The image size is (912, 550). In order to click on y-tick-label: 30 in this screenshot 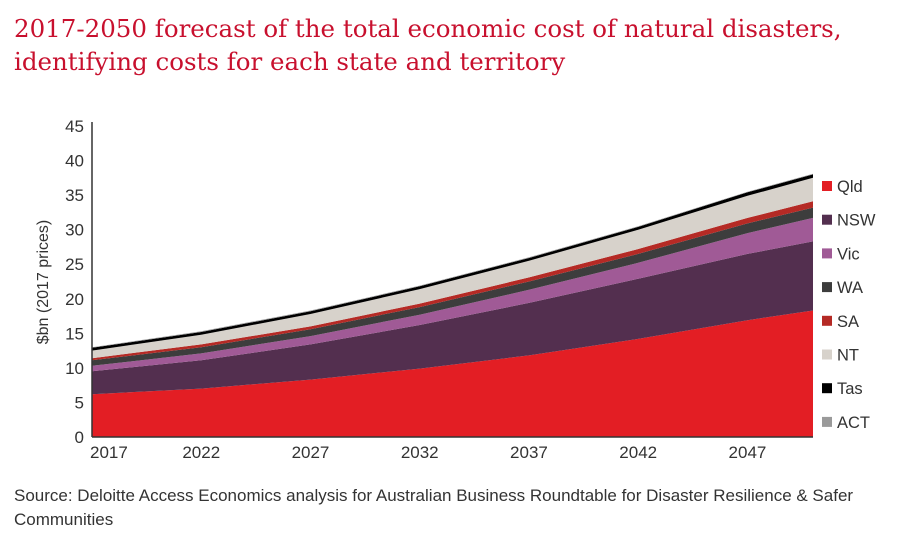, I will do `click(74, 230)`.